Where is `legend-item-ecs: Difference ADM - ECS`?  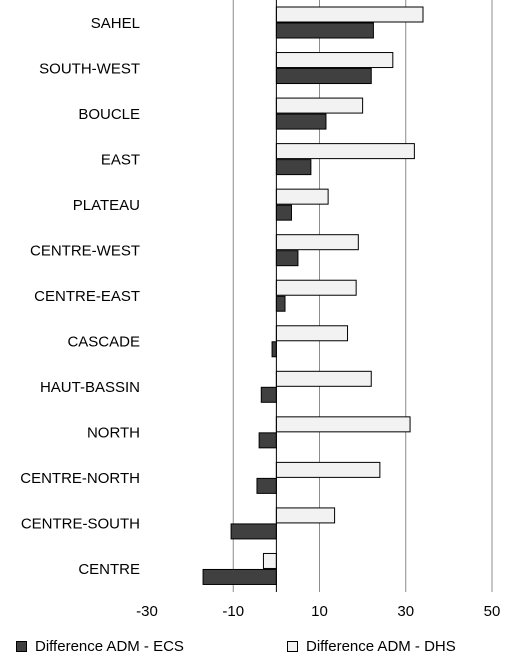 legend-item-ecs: Difference ADM - ECS is located at coordinates (100, 646).